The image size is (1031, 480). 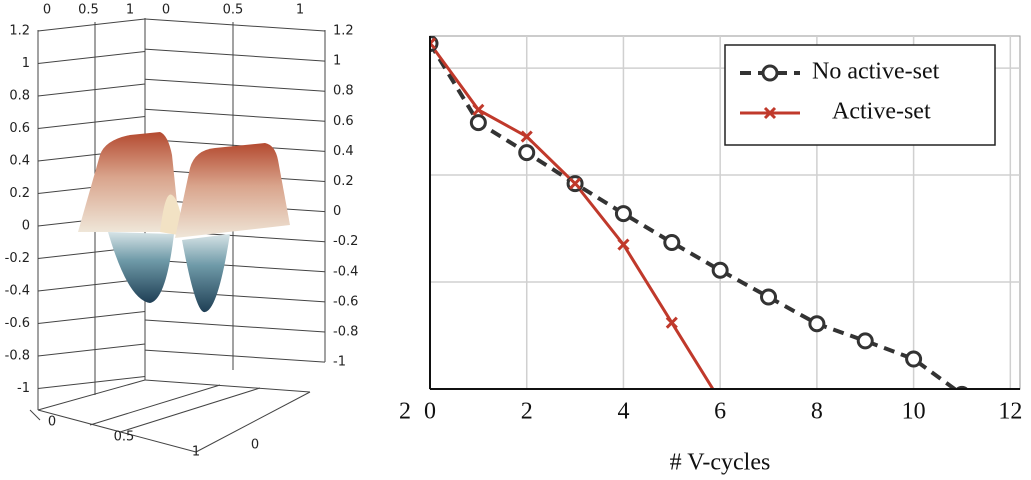 I want to click on annotation: 2, so click(x=405, y=412).